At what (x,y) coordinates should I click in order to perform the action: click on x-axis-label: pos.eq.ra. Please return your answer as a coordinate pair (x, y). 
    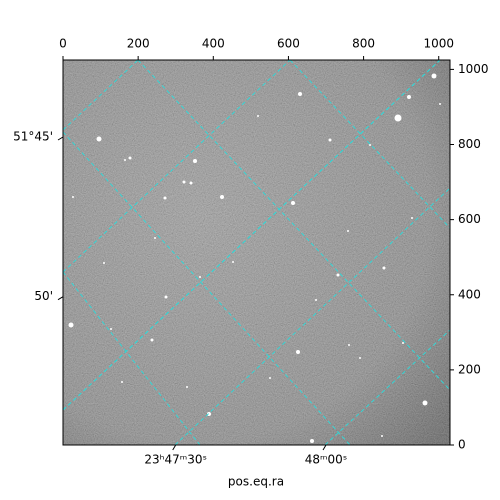
    Looking at the image, I should click on (256, 482).